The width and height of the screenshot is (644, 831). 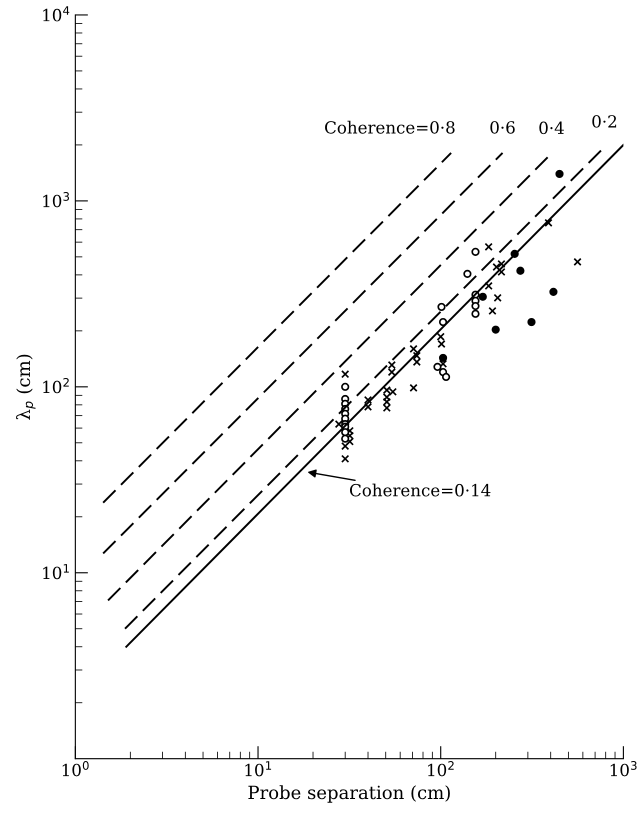 I want to click on x-tick-label: 10$^{2}$, so click(x=441, y=768).